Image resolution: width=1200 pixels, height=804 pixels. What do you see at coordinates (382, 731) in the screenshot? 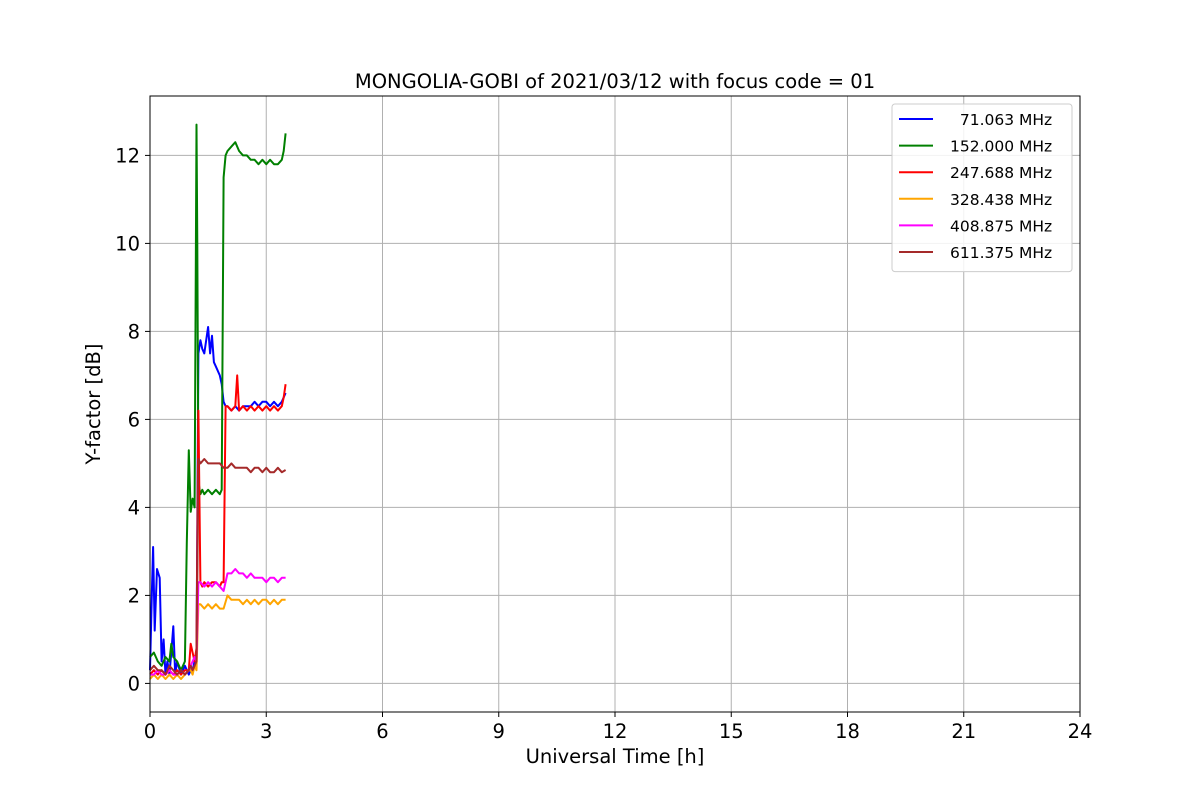
I see `x-tick-label: 6` at bounding box center [382, 731].